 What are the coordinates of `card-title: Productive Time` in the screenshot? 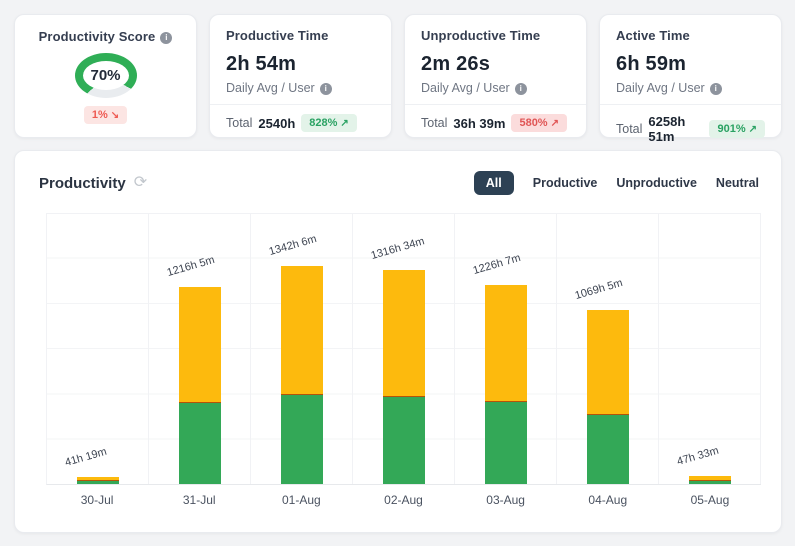 It's located at (277, 35).